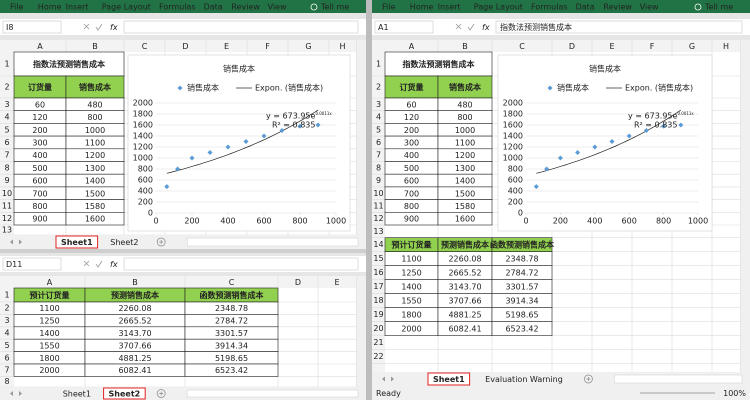 The height and width of the screenshot is (400, 750). Describe the element at coordinates (411, 193) in the screenshot. I see `cell-text: 700` at that location.